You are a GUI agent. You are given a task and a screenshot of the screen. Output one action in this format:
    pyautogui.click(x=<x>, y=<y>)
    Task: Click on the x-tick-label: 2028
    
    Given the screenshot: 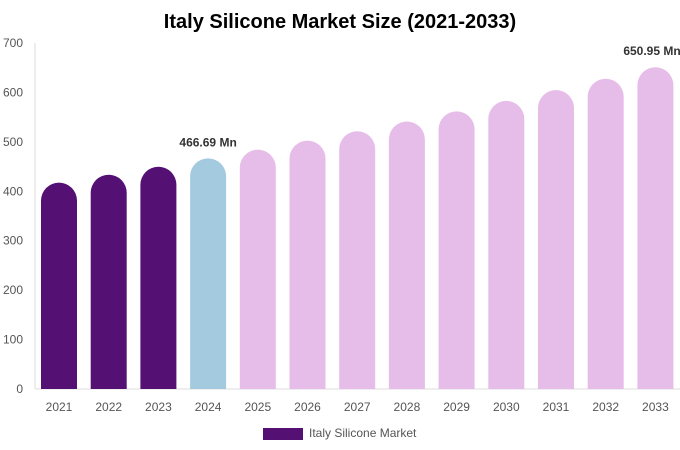 What is the action you would take?
    pyautogui.click(x=407, y=407)
    